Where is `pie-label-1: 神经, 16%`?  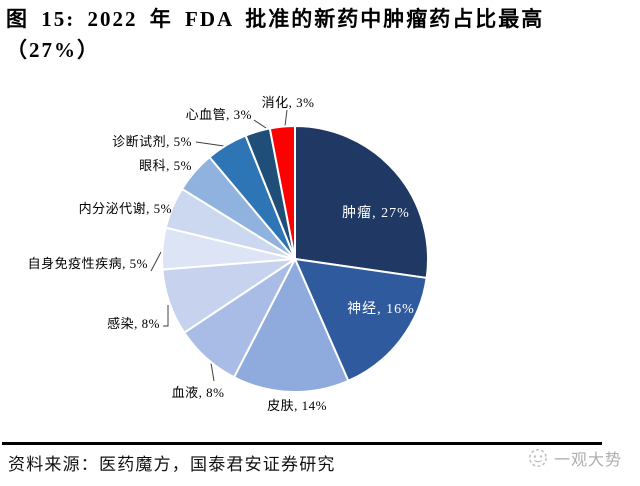
pie-label-1: 神经, 16% is located at coordinates (381, 309).